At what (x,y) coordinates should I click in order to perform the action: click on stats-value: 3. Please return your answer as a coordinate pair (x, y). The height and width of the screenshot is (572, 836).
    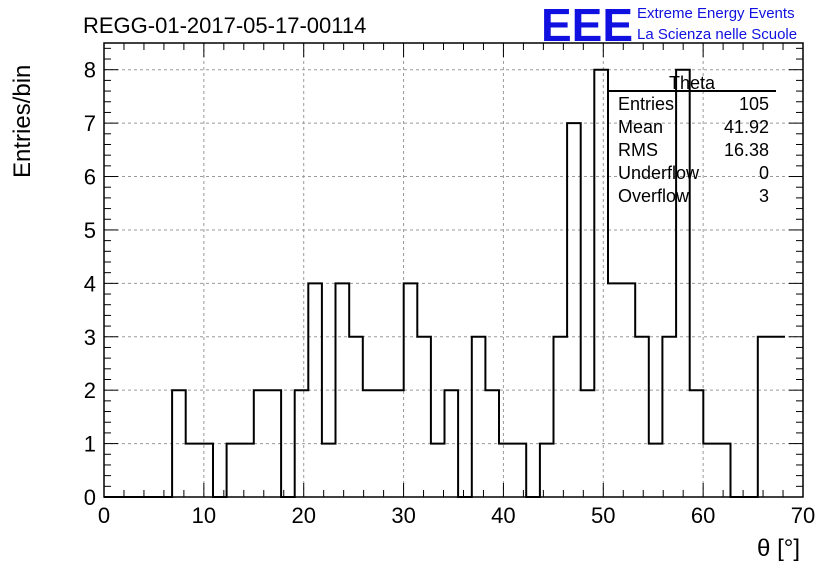
    Looking at the image, I should click on (764, 196).